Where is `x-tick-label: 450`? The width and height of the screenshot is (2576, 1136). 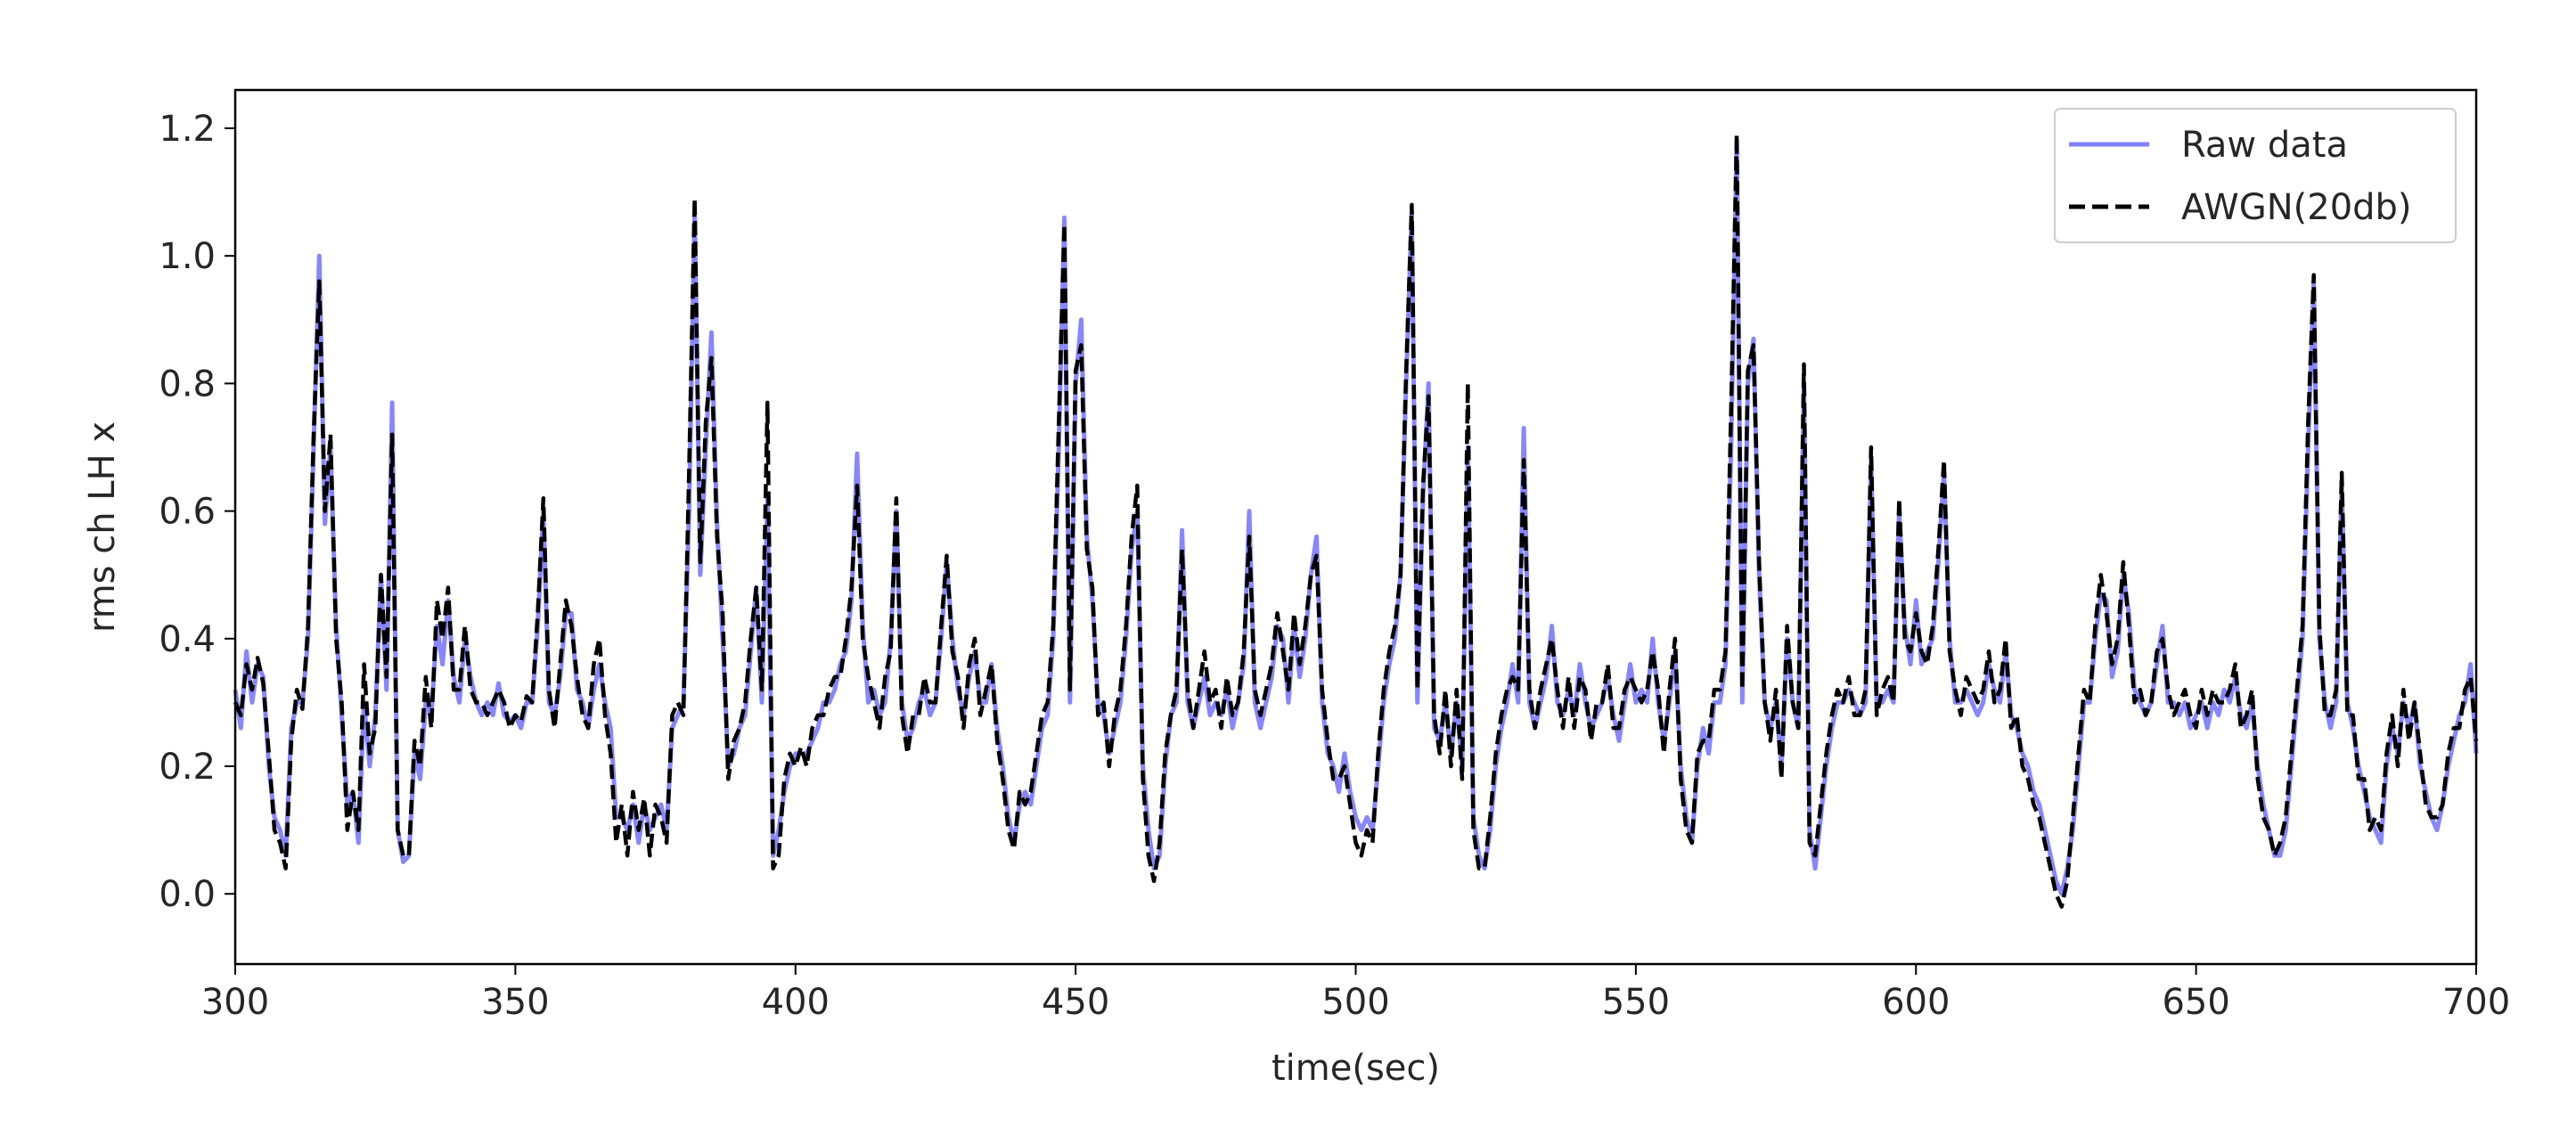 x-tick-label: 450 is located at coordinates (1075, 1002).